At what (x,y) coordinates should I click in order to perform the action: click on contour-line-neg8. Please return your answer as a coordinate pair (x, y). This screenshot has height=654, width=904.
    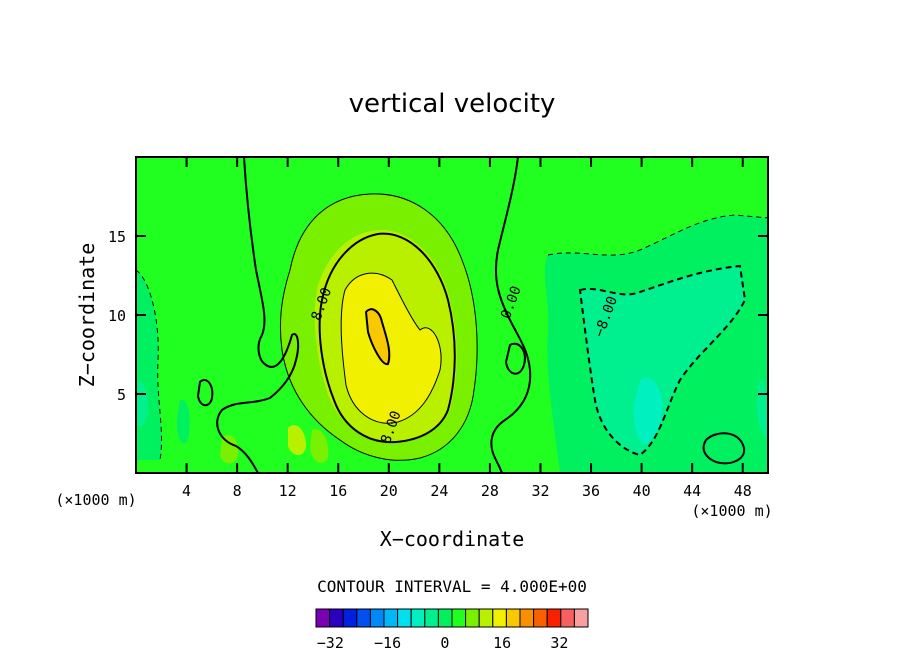
    Looking at the image, I should click on (662, 360).